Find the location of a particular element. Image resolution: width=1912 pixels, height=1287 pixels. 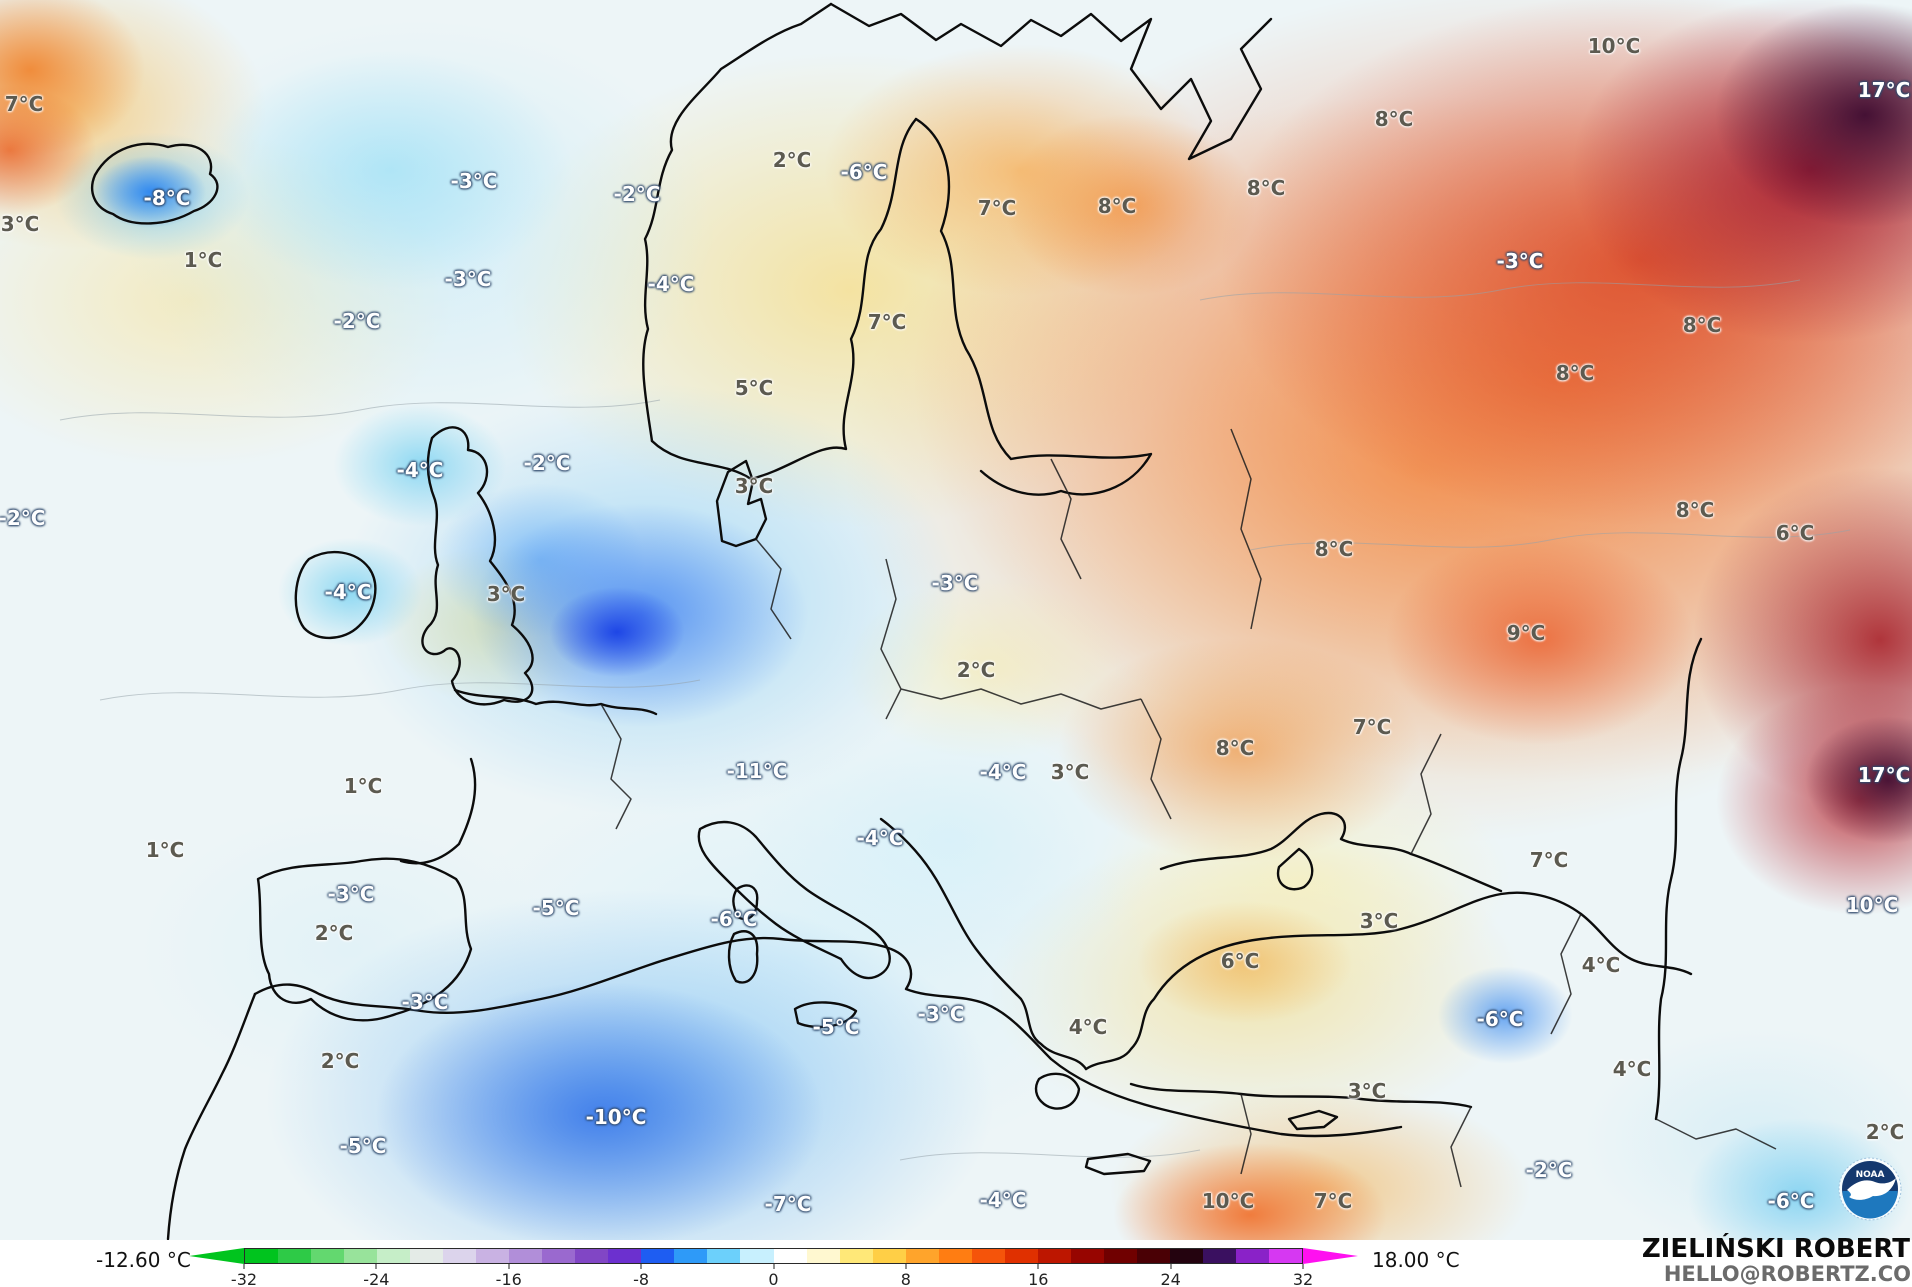

peloponnese-coastline is located at coordinates (1057, 1091).